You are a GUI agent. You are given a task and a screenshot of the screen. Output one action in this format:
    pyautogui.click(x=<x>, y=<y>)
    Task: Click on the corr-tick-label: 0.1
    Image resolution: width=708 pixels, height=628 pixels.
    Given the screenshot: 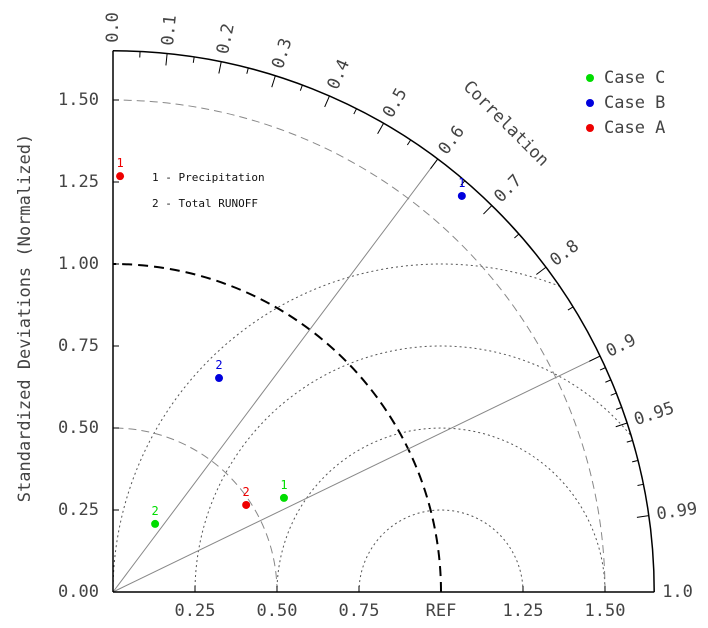 What is the action you would take?
    pyautogui.click(x=169, y=30)
    